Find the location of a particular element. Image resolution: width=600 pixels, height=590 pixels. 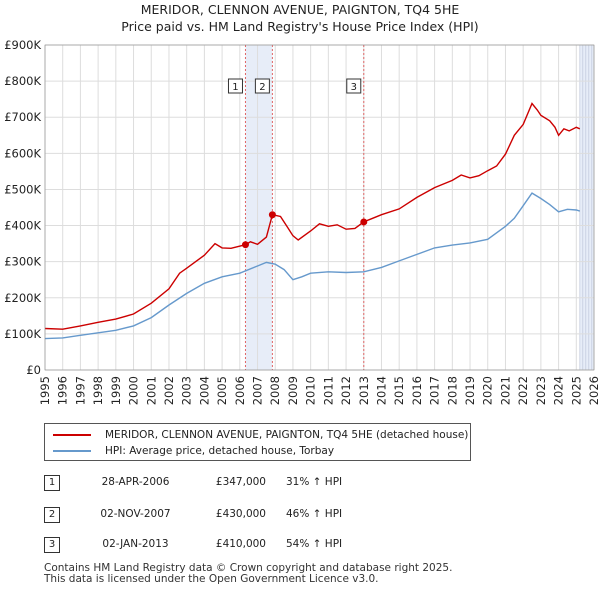

x-tick-label: 2000 is located at coordinates (134, 390).